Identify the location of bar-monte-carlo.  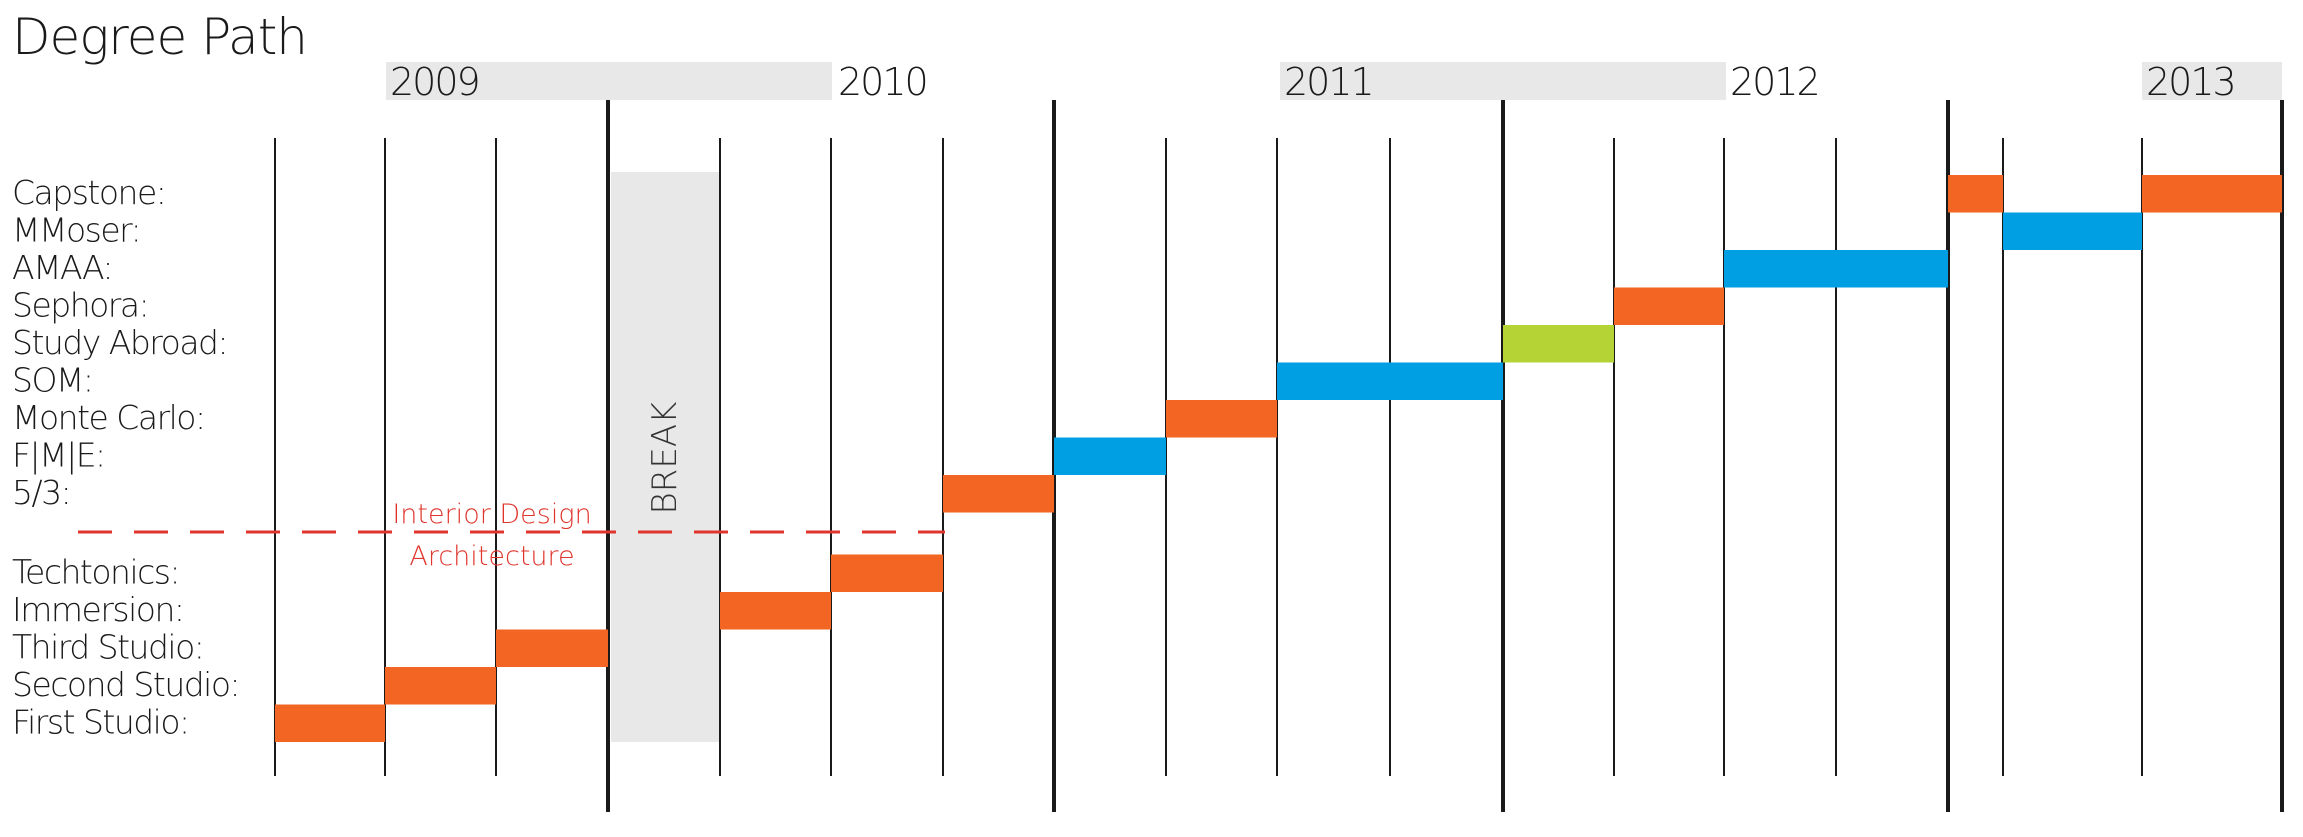
(1221, 419).